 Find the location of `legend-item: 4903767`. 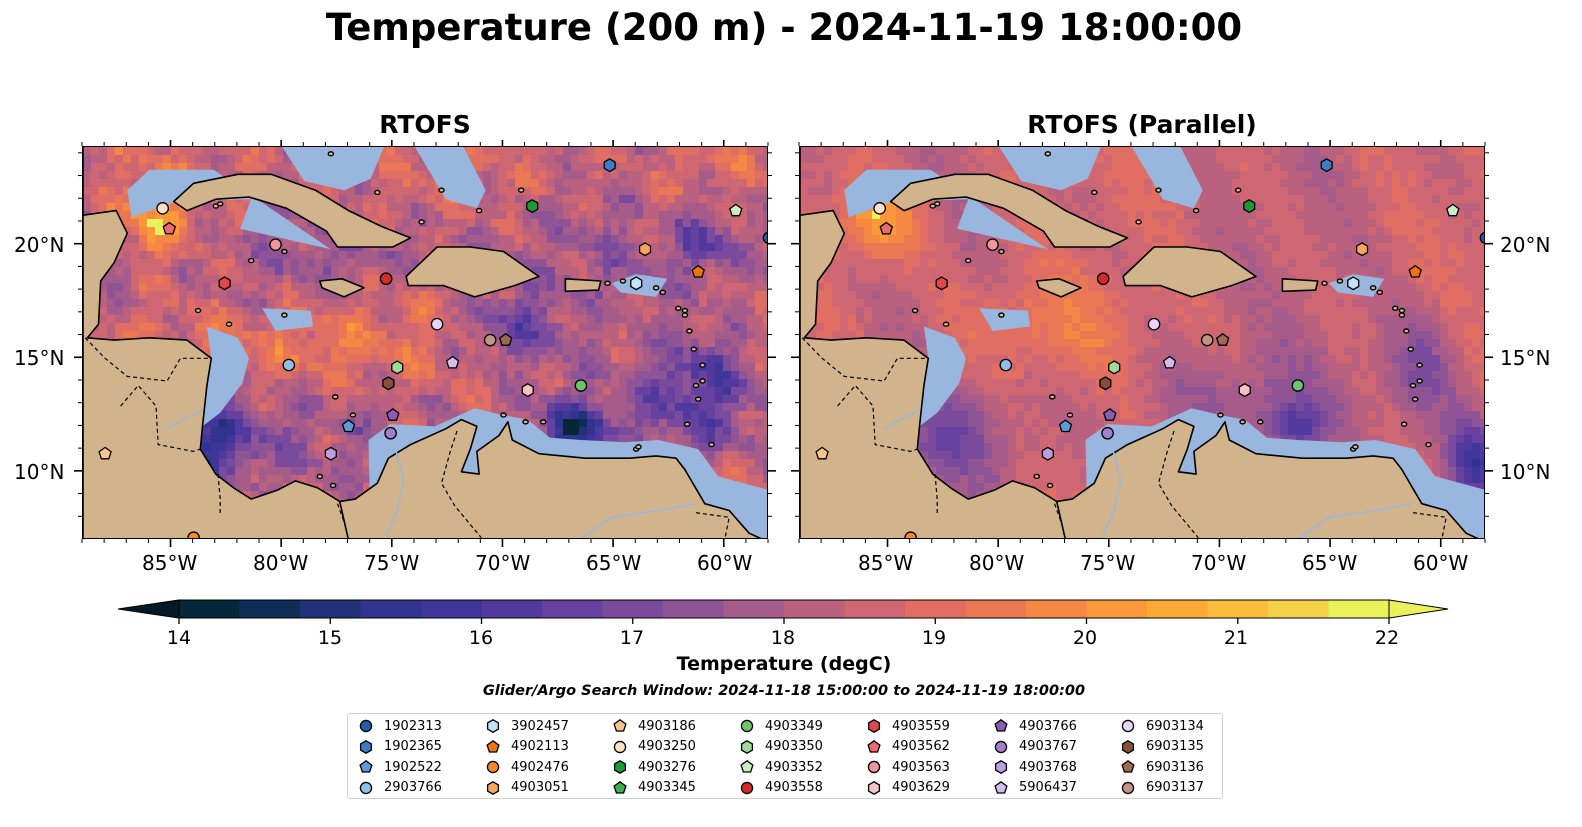

legend-item: 4903767 is located at coordinates (1035, 747).